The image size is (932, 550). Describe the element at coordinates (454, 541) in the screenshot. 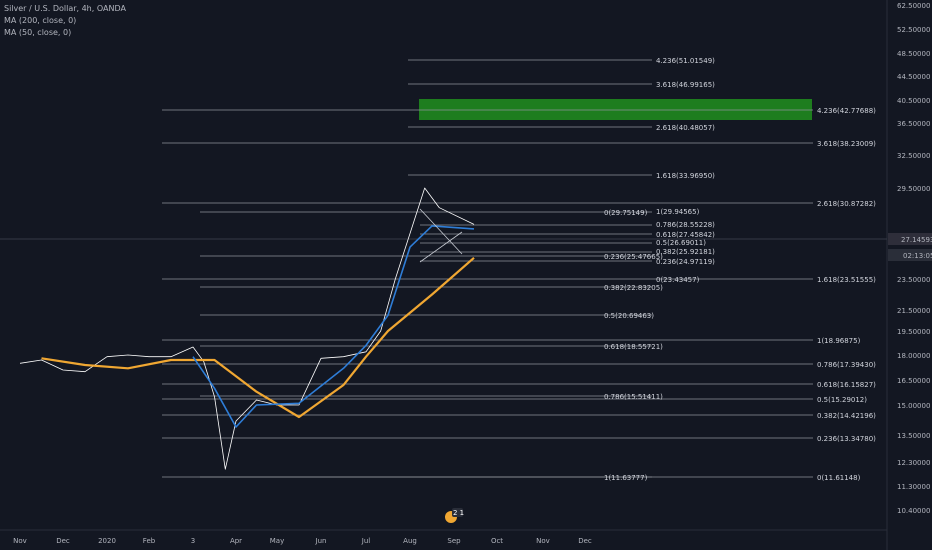

I see `x-tick-label: Sep` at that location.